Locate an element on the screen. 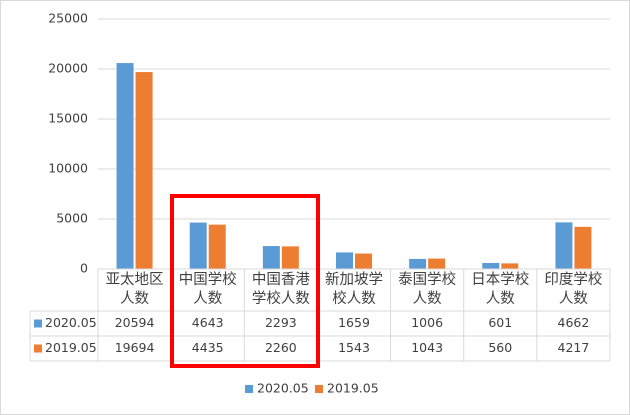 The height and width of the screenshot is (415, 630). category-text: 印度学校人数 is located at coordinates (573, 289).